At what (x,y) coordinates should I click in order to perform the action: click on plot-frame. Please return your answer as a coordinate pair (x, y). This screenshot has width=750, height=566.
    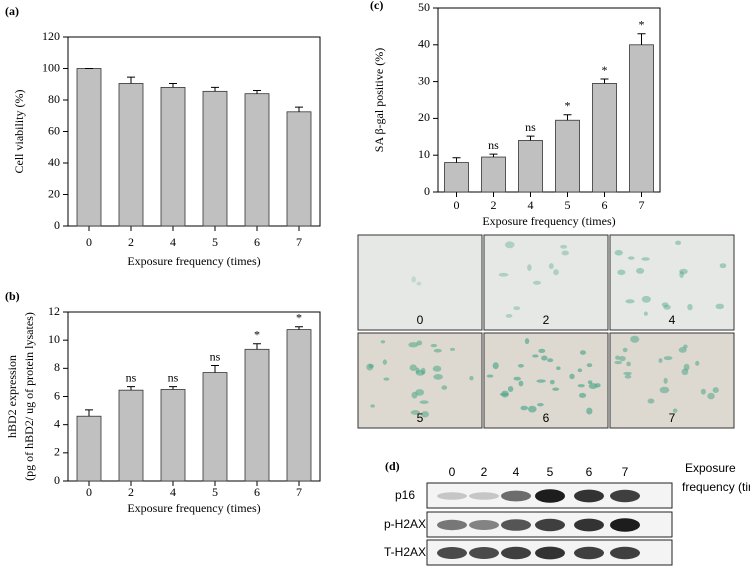
    Looking at the image, I should click on (194, 396).